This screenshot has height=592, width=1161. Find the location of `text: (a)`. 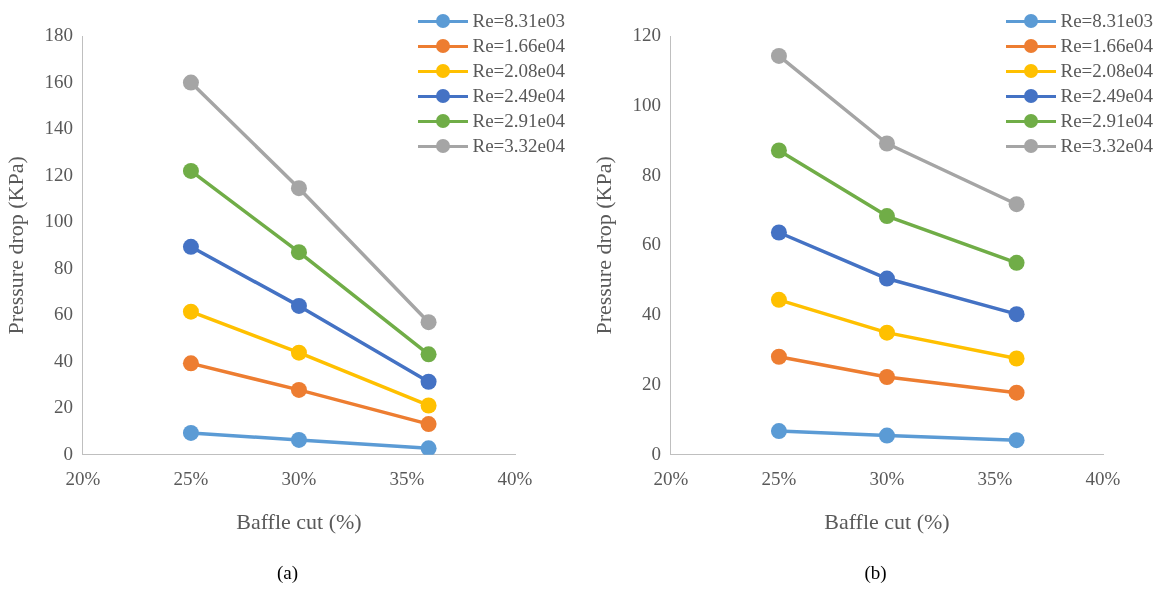

text: (a) is located at coordinates (287, 573).